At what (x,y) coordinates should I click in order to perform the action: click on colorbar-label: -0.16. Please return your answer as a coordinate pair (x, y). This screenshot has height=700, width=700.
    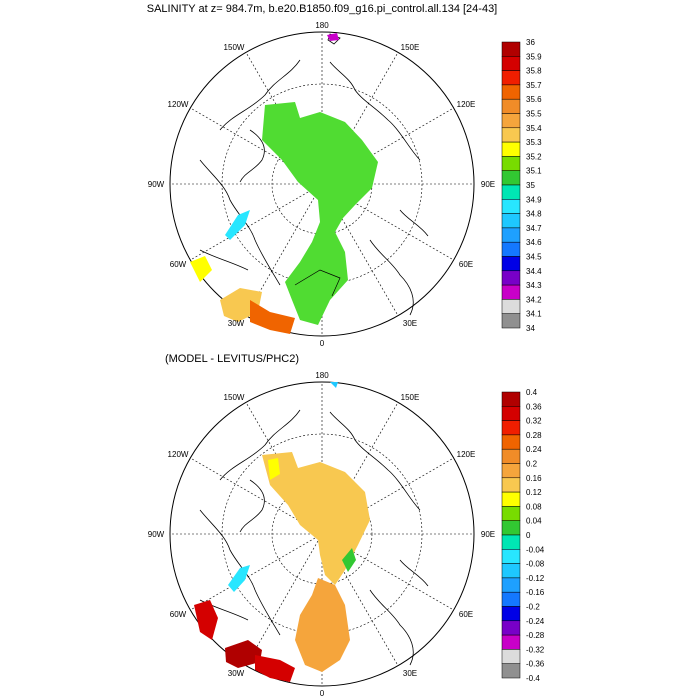
    Looking at the image, I should click on (535, 592).